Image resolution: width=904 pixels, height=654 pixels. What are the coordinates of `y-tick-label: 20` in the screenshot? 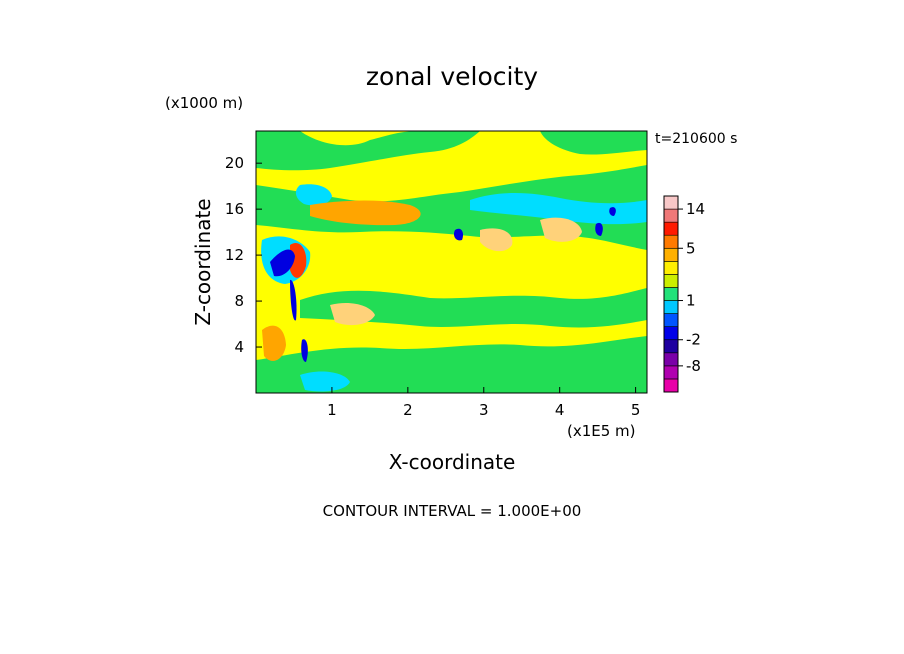 It's located at (234, 163).